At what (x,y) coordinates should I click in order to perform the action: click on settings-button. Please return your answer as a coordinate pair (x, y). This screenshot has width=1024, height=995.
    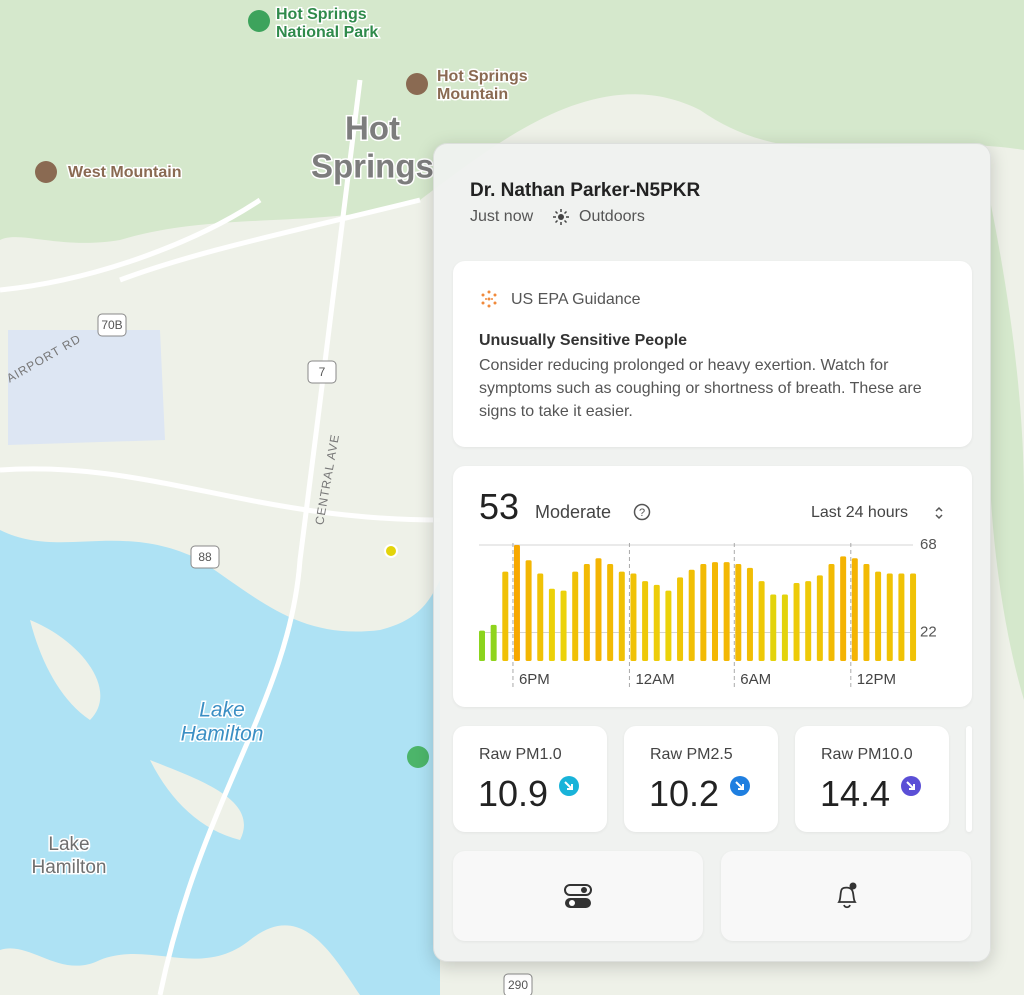
    Looking at the image, I should click on (578, 896).